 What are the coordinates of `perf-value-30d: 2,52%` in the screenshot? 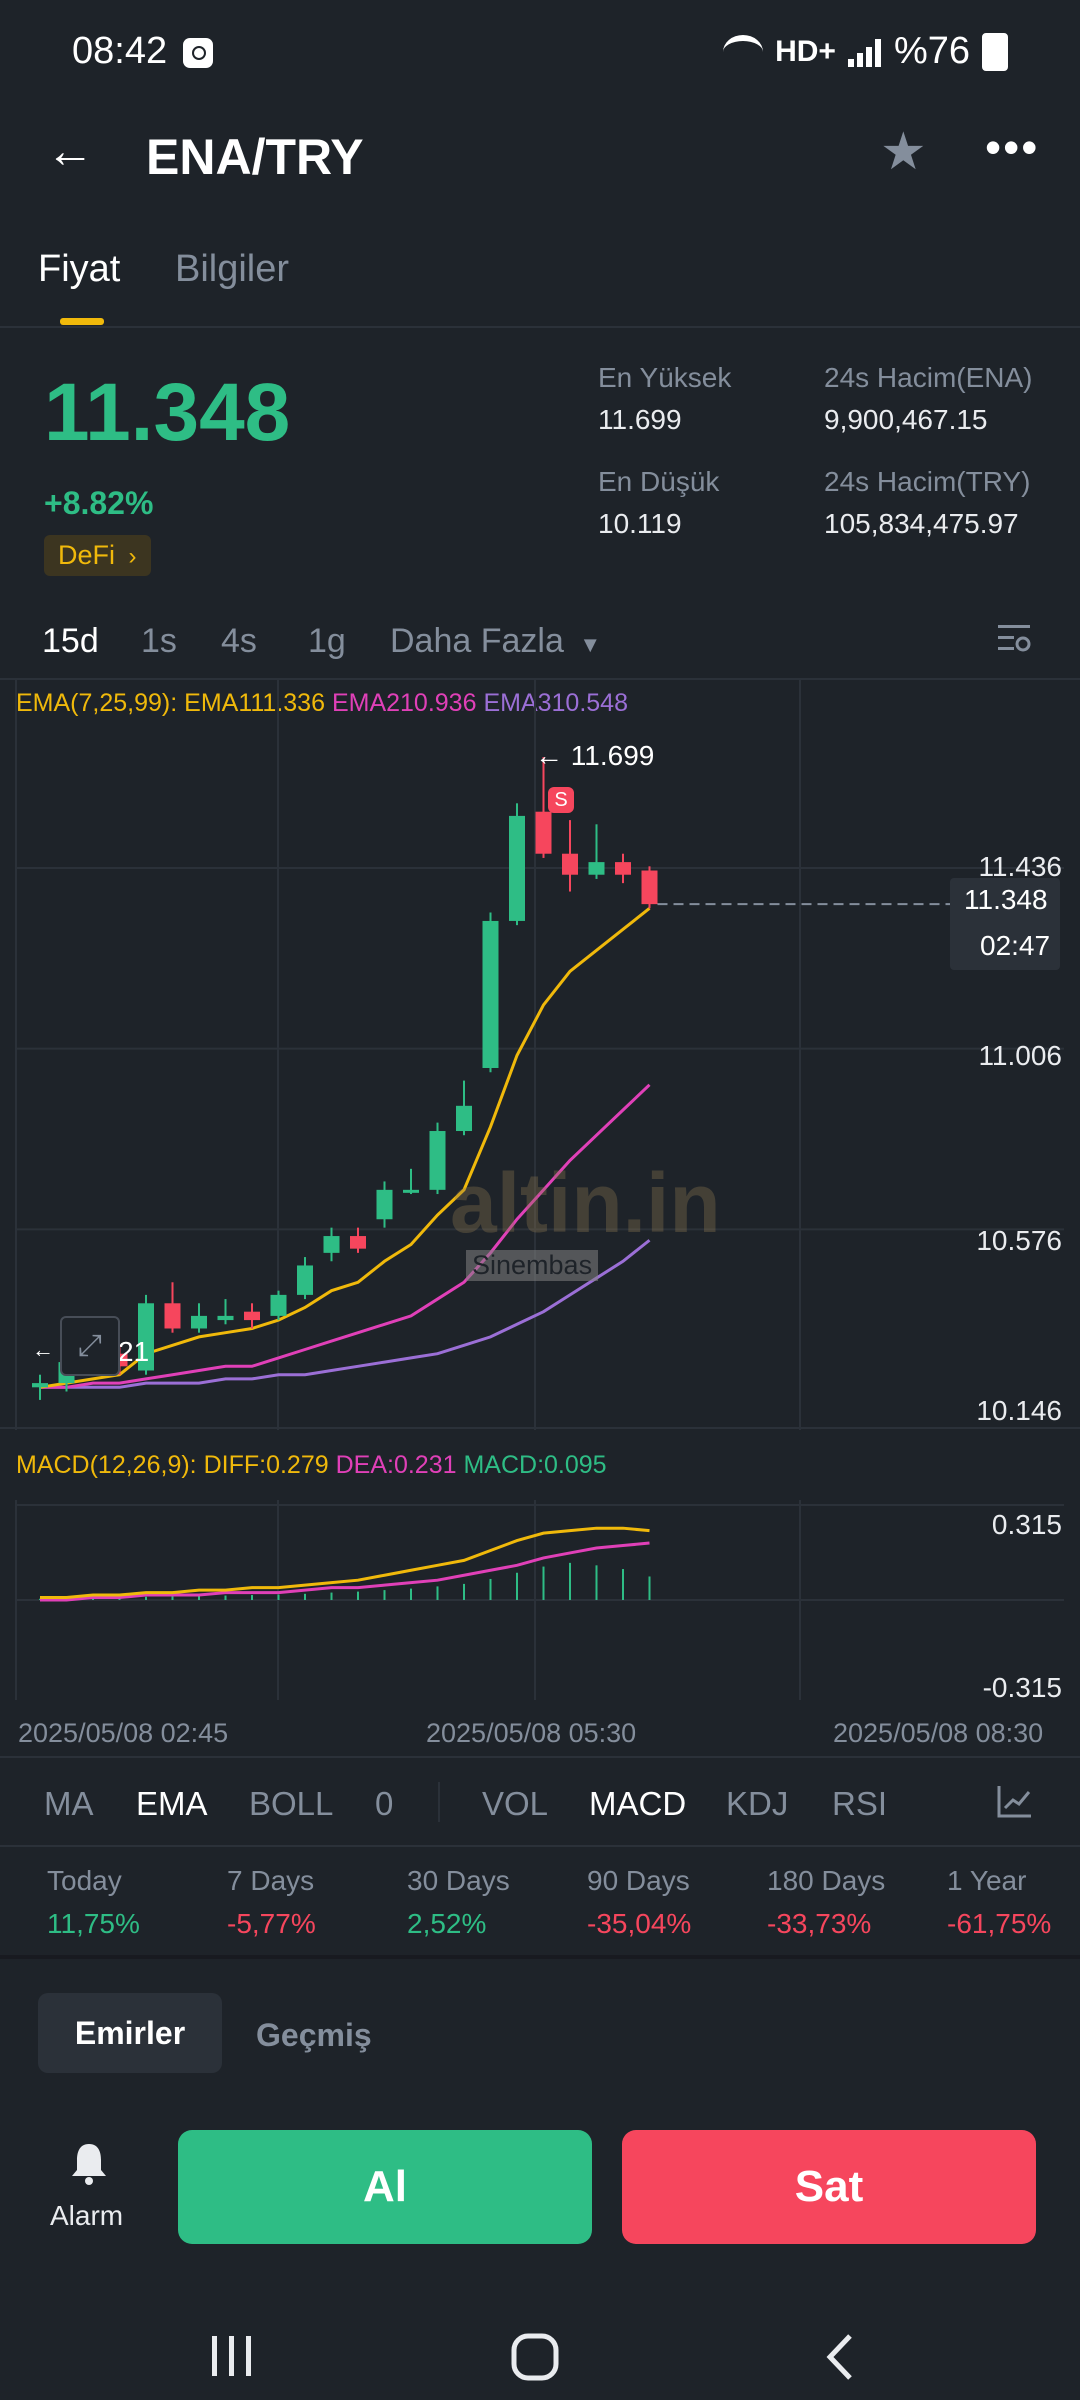 It's located at (447, 1923).